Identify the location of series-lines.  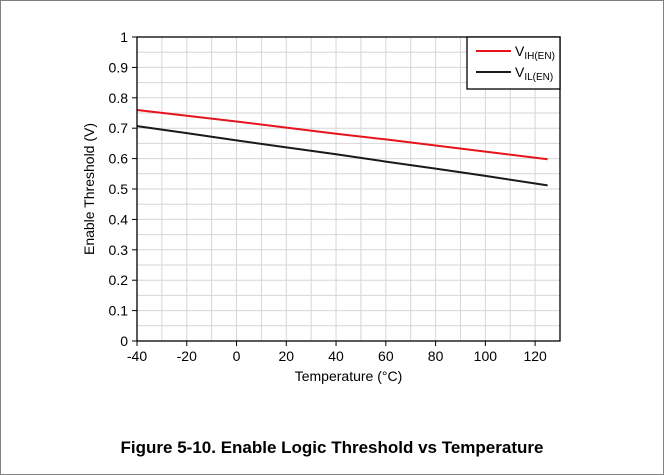
(342, 148).